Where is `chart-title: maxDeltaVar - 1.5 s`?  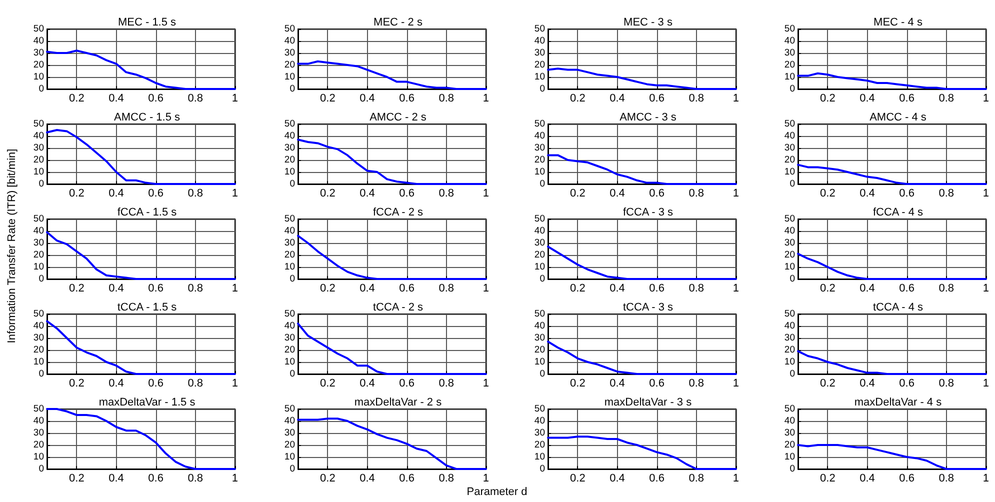
chart-title: maxDeltaVar - 1.5 s is located at coordinates (147, 402).